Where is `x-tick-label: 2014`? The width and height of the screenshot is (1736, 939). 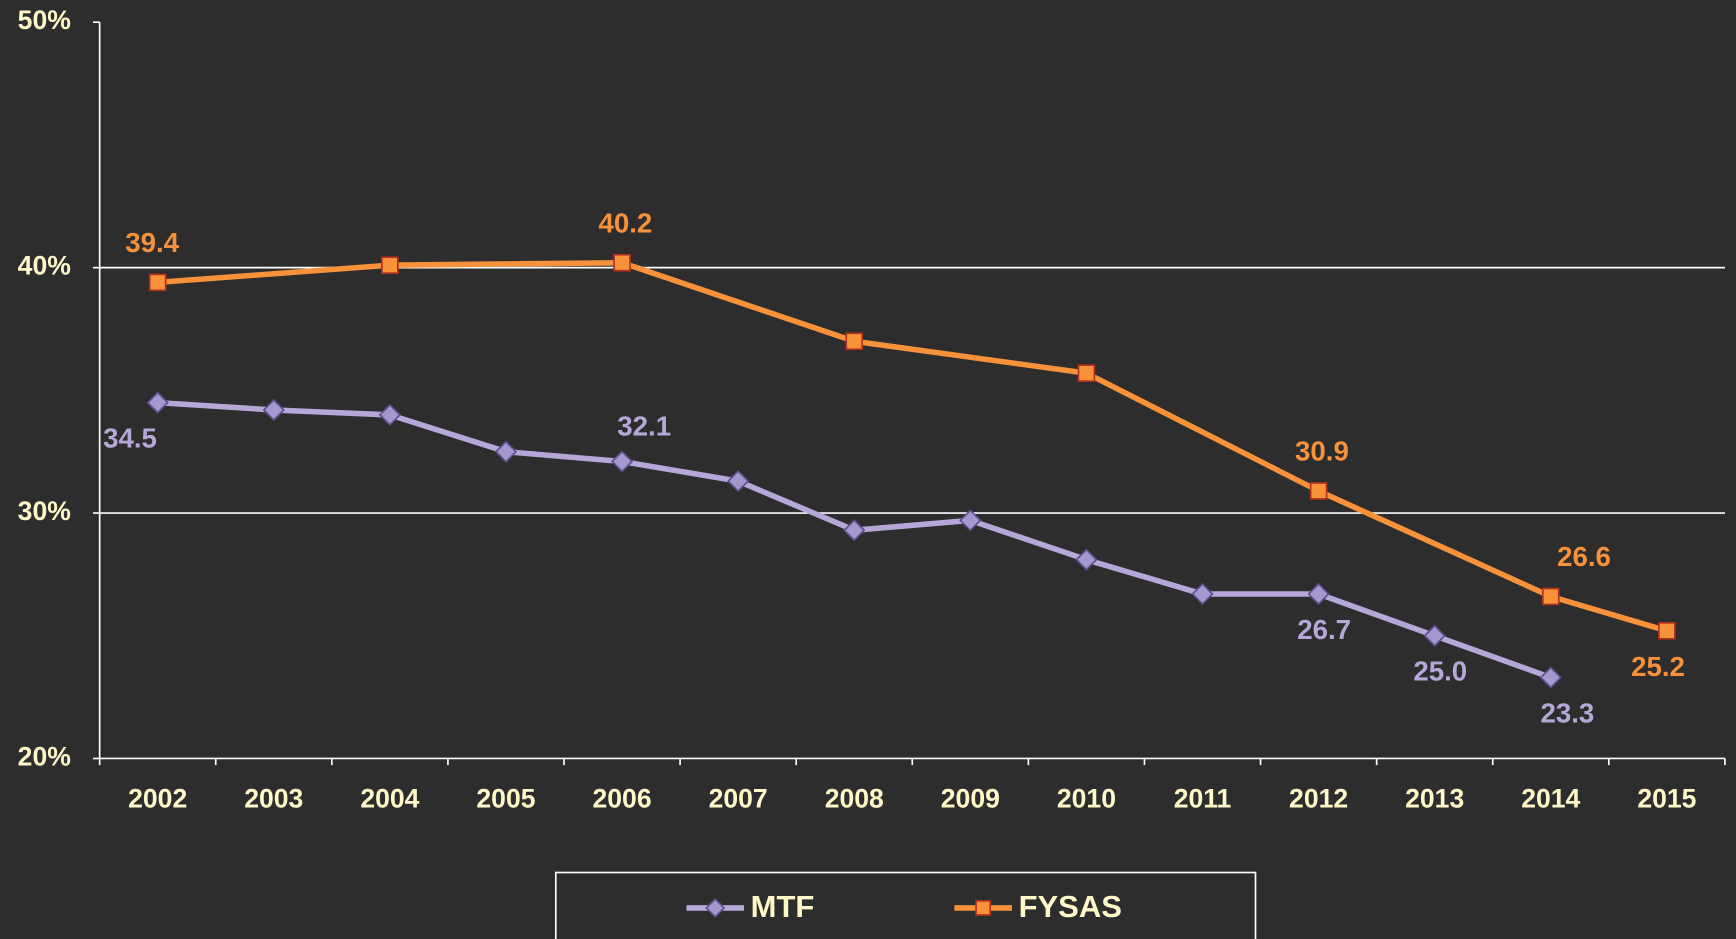 x-tick-label: 2014 is located at coordinates (1550, 799).